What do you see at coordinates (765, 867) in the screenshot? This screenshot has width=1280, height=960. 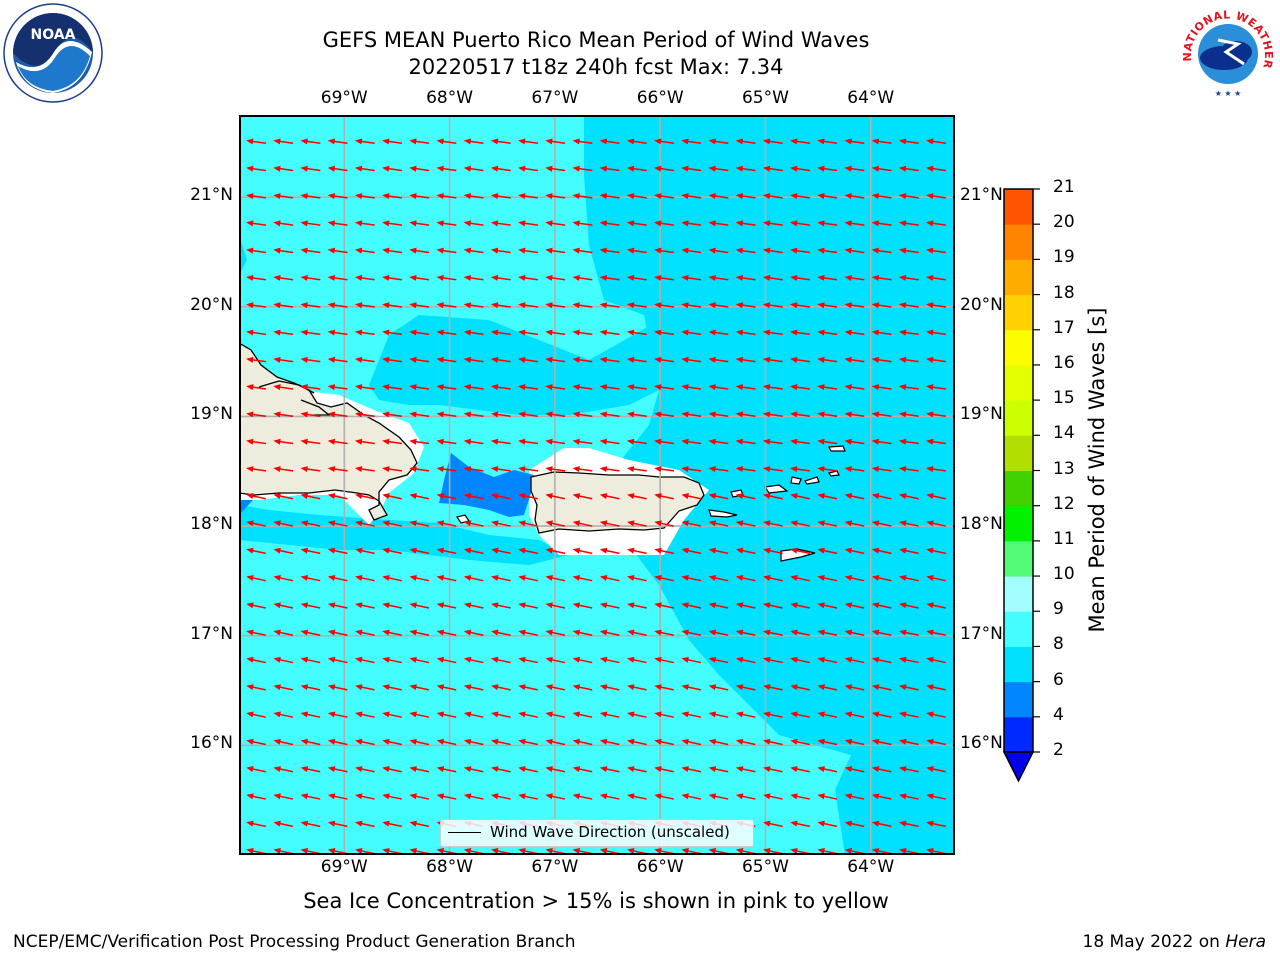 I see `lon-label-bottom: 65°W` at bounding box center [765, 867].